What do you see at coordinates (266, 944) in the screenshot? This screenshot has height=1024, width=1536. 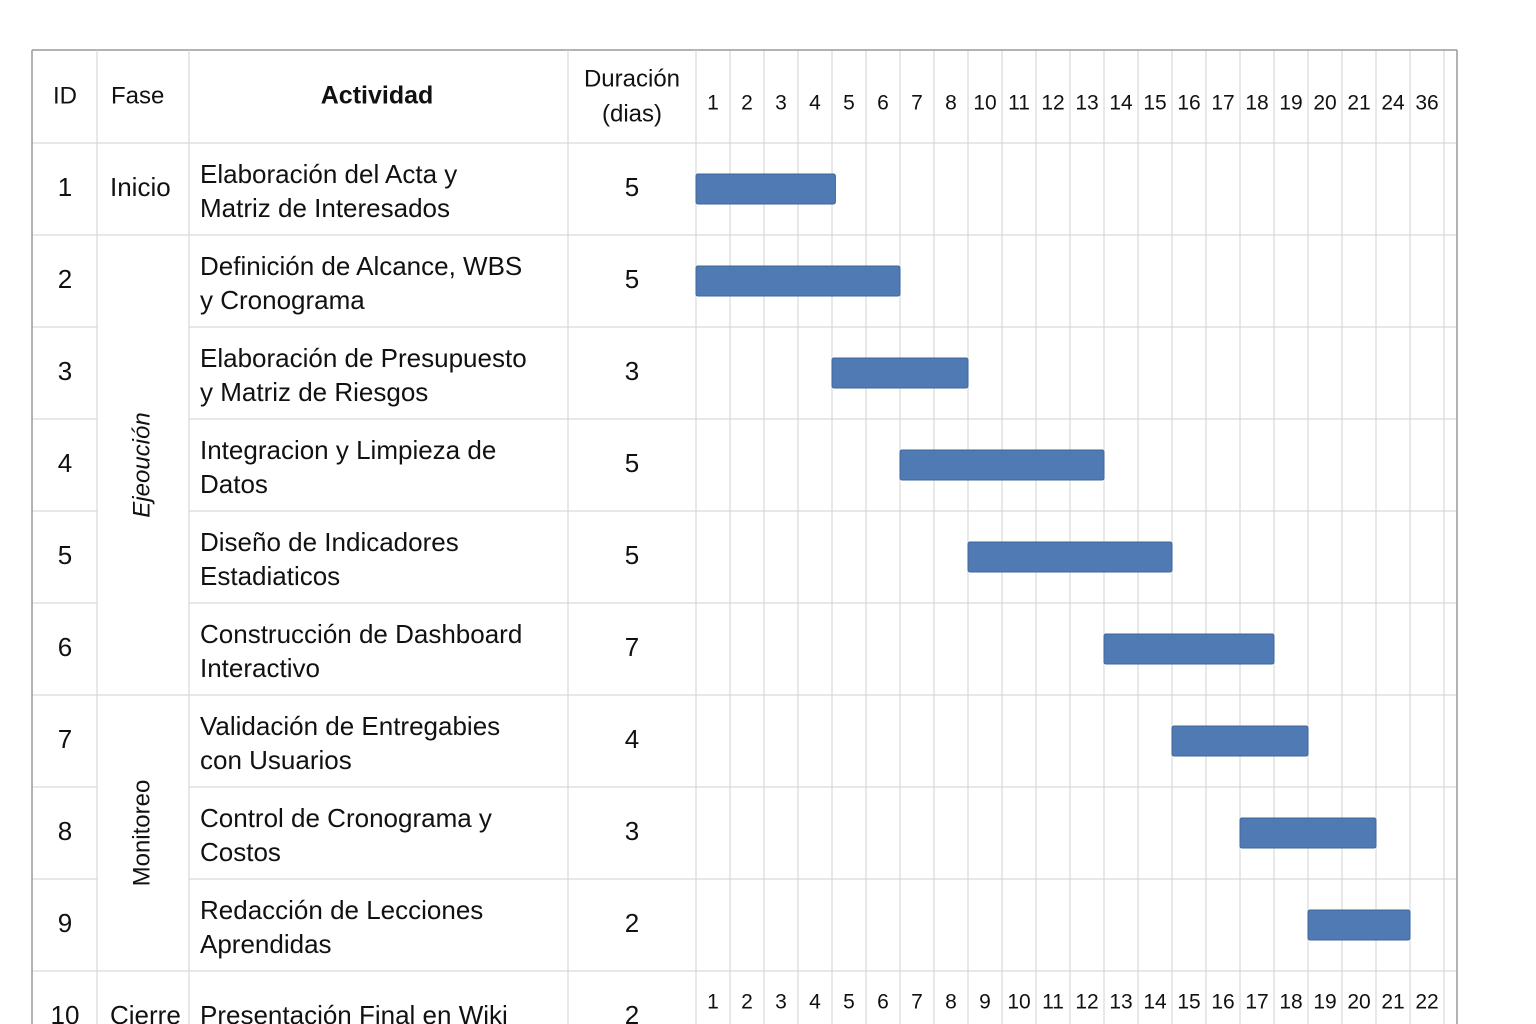 I see `task-activity-line: Aprendidas` at bounding box center [266, 944].